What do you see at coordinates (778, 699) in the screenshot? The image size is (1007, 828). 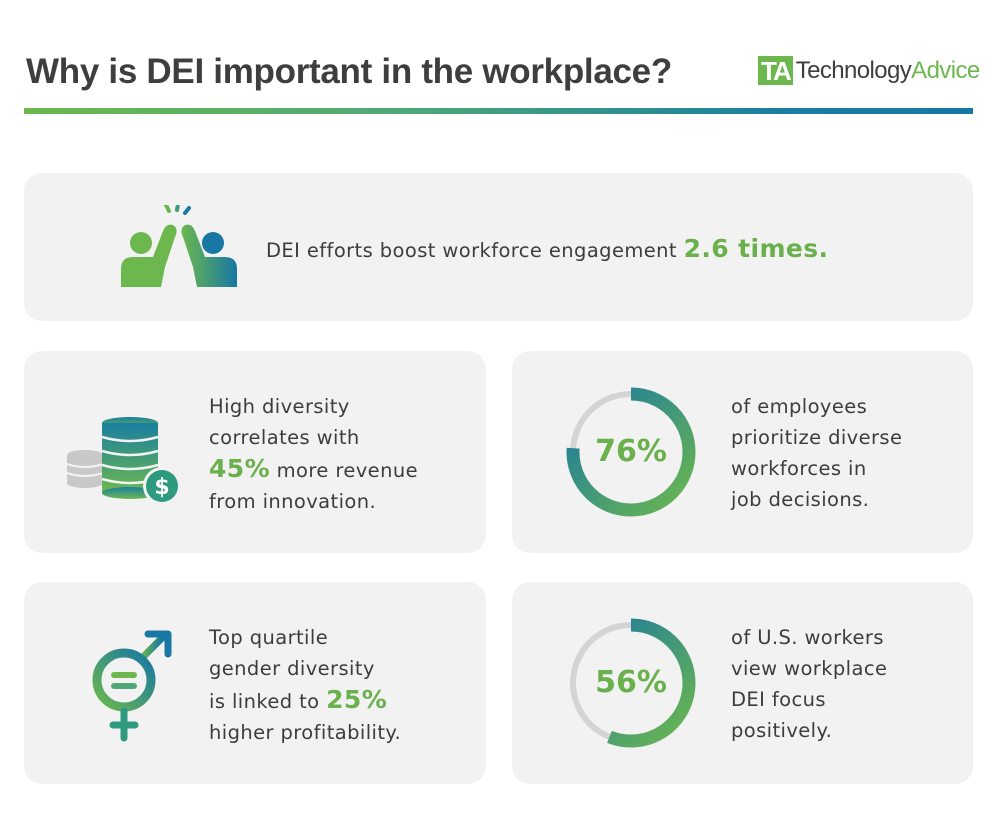 I see `workers-line-3: DEI focus` at bounding box center [778, 699].